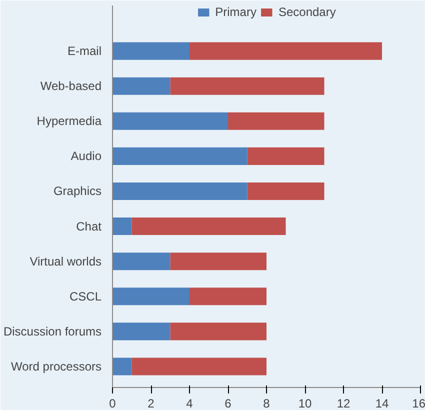 This screenshot has width=430, height=414. What do you see at coordinates (235, 12) in the screenshot?
I see `legend-label: Primary` at bounding box center [235, 12].